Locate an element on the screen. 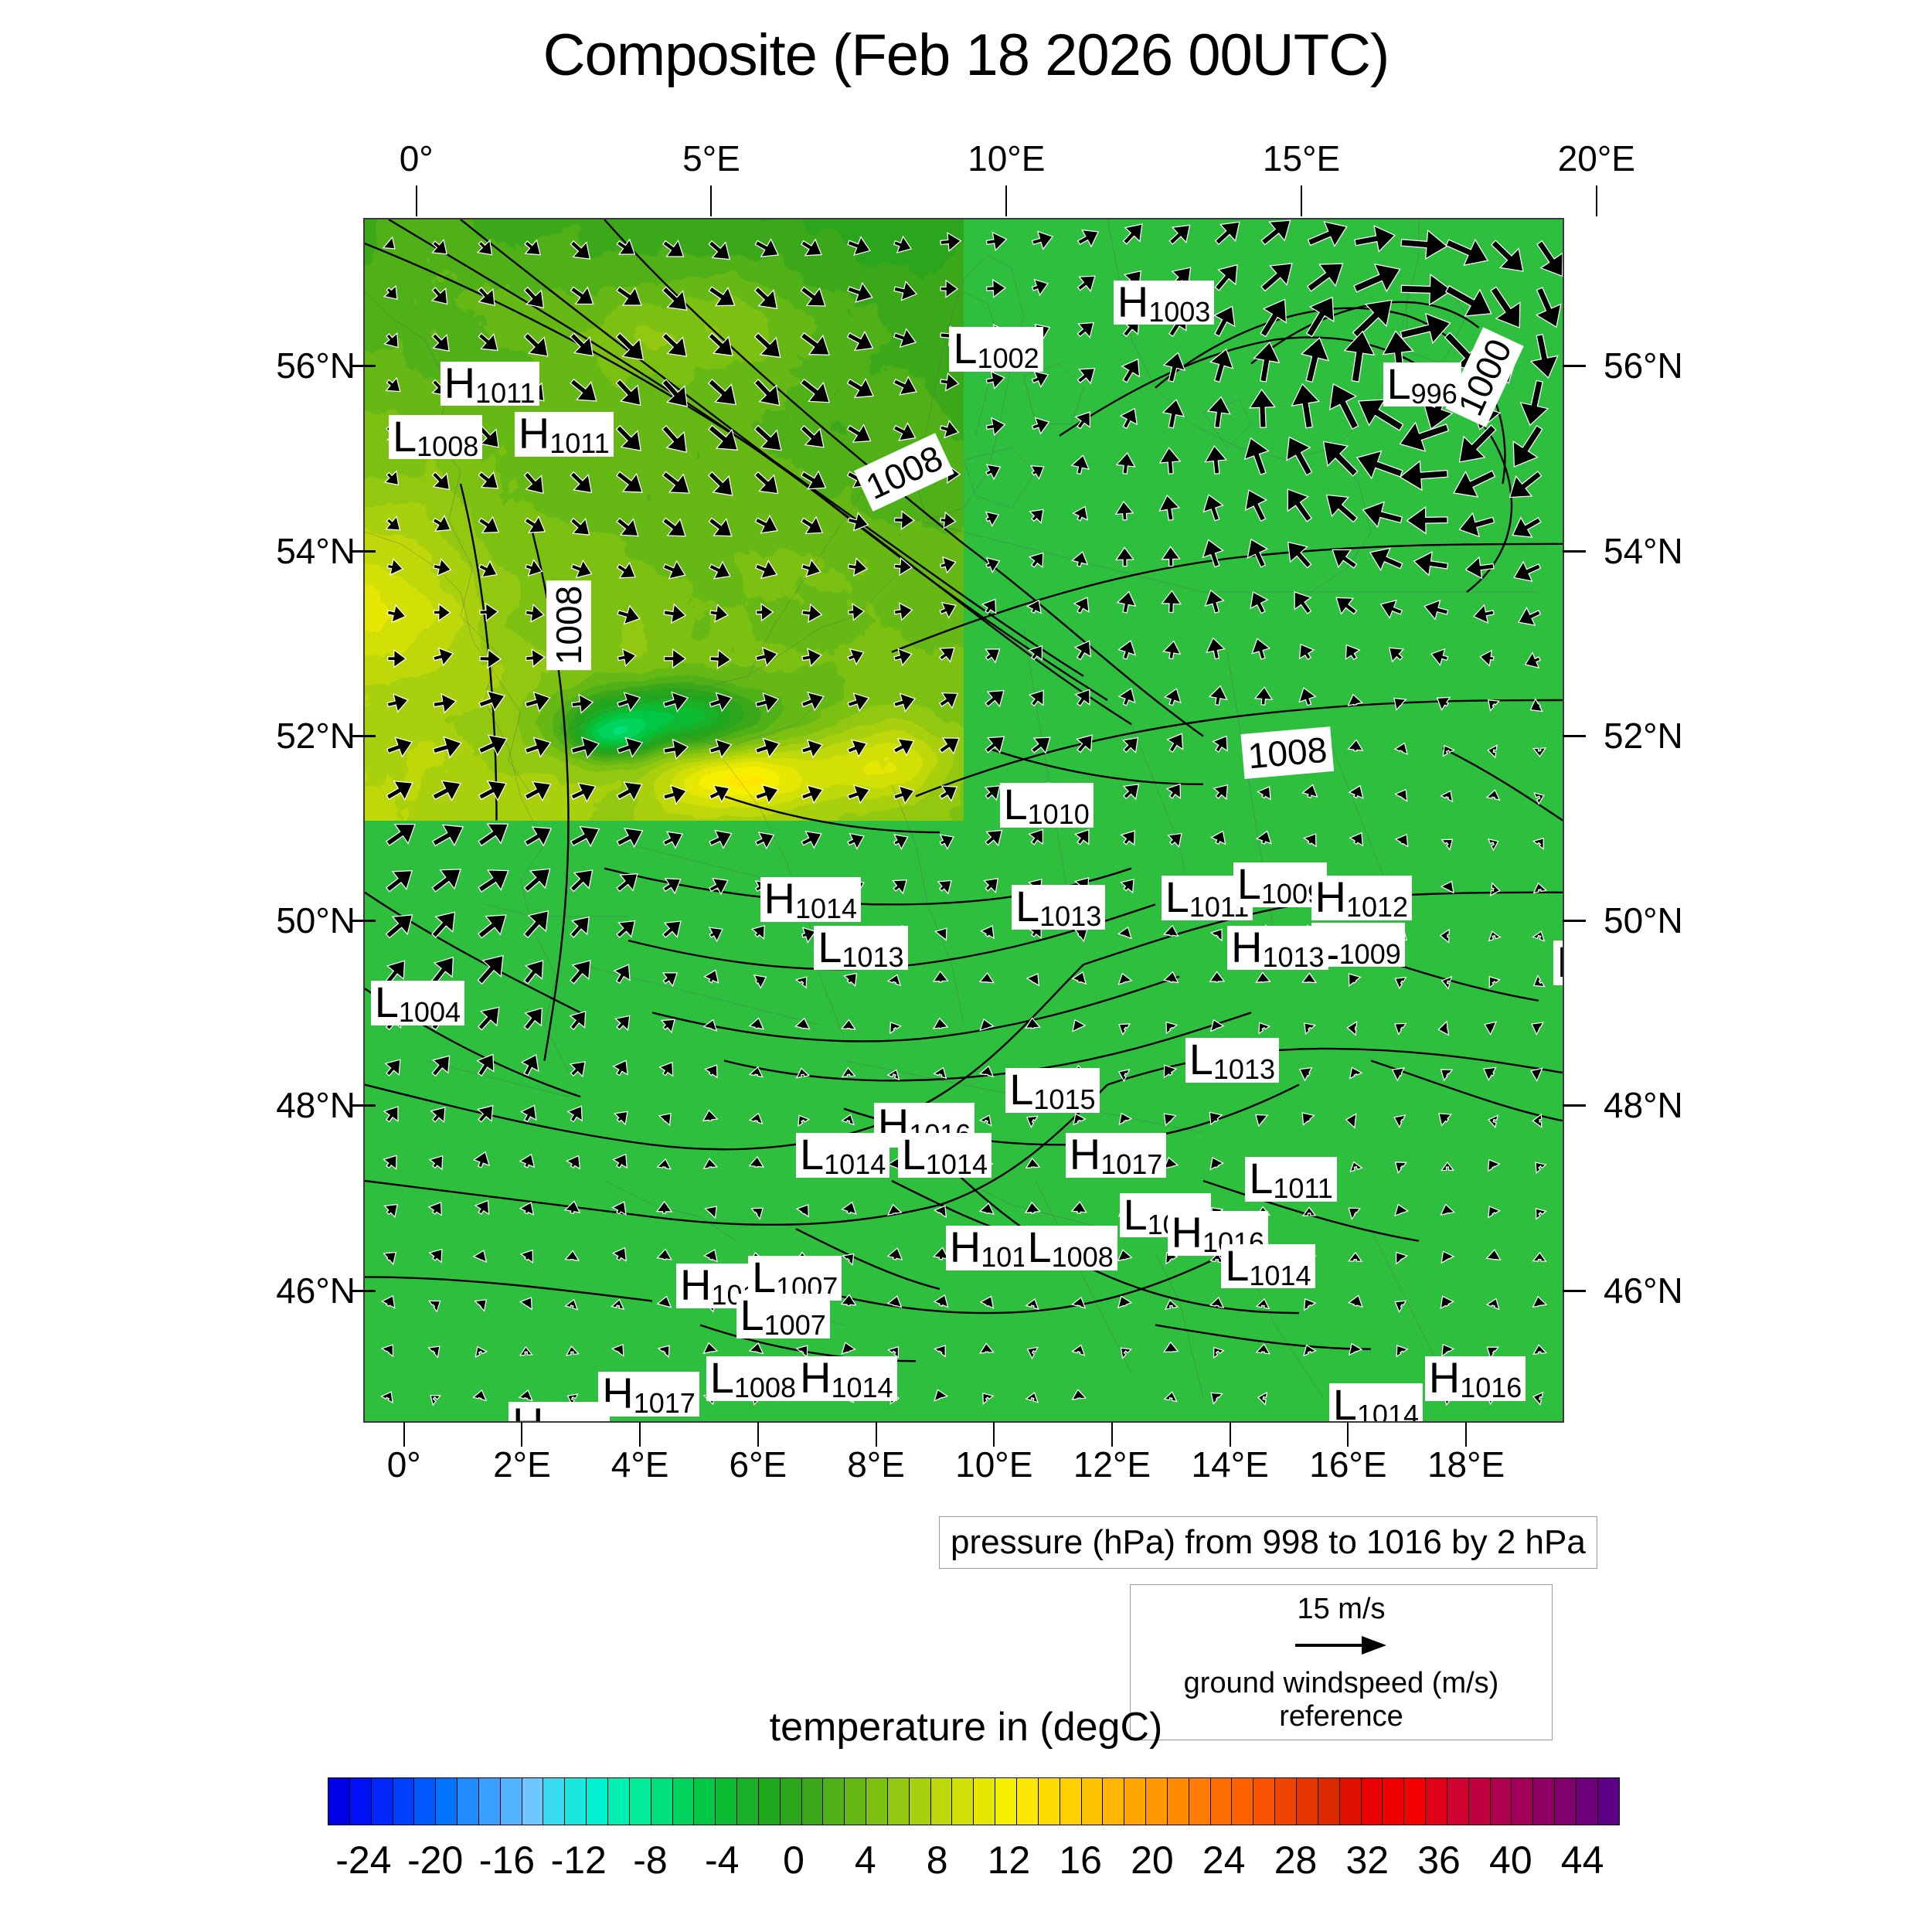  colorbar-tick-label: -4 is located at coordinates (723, 1860).